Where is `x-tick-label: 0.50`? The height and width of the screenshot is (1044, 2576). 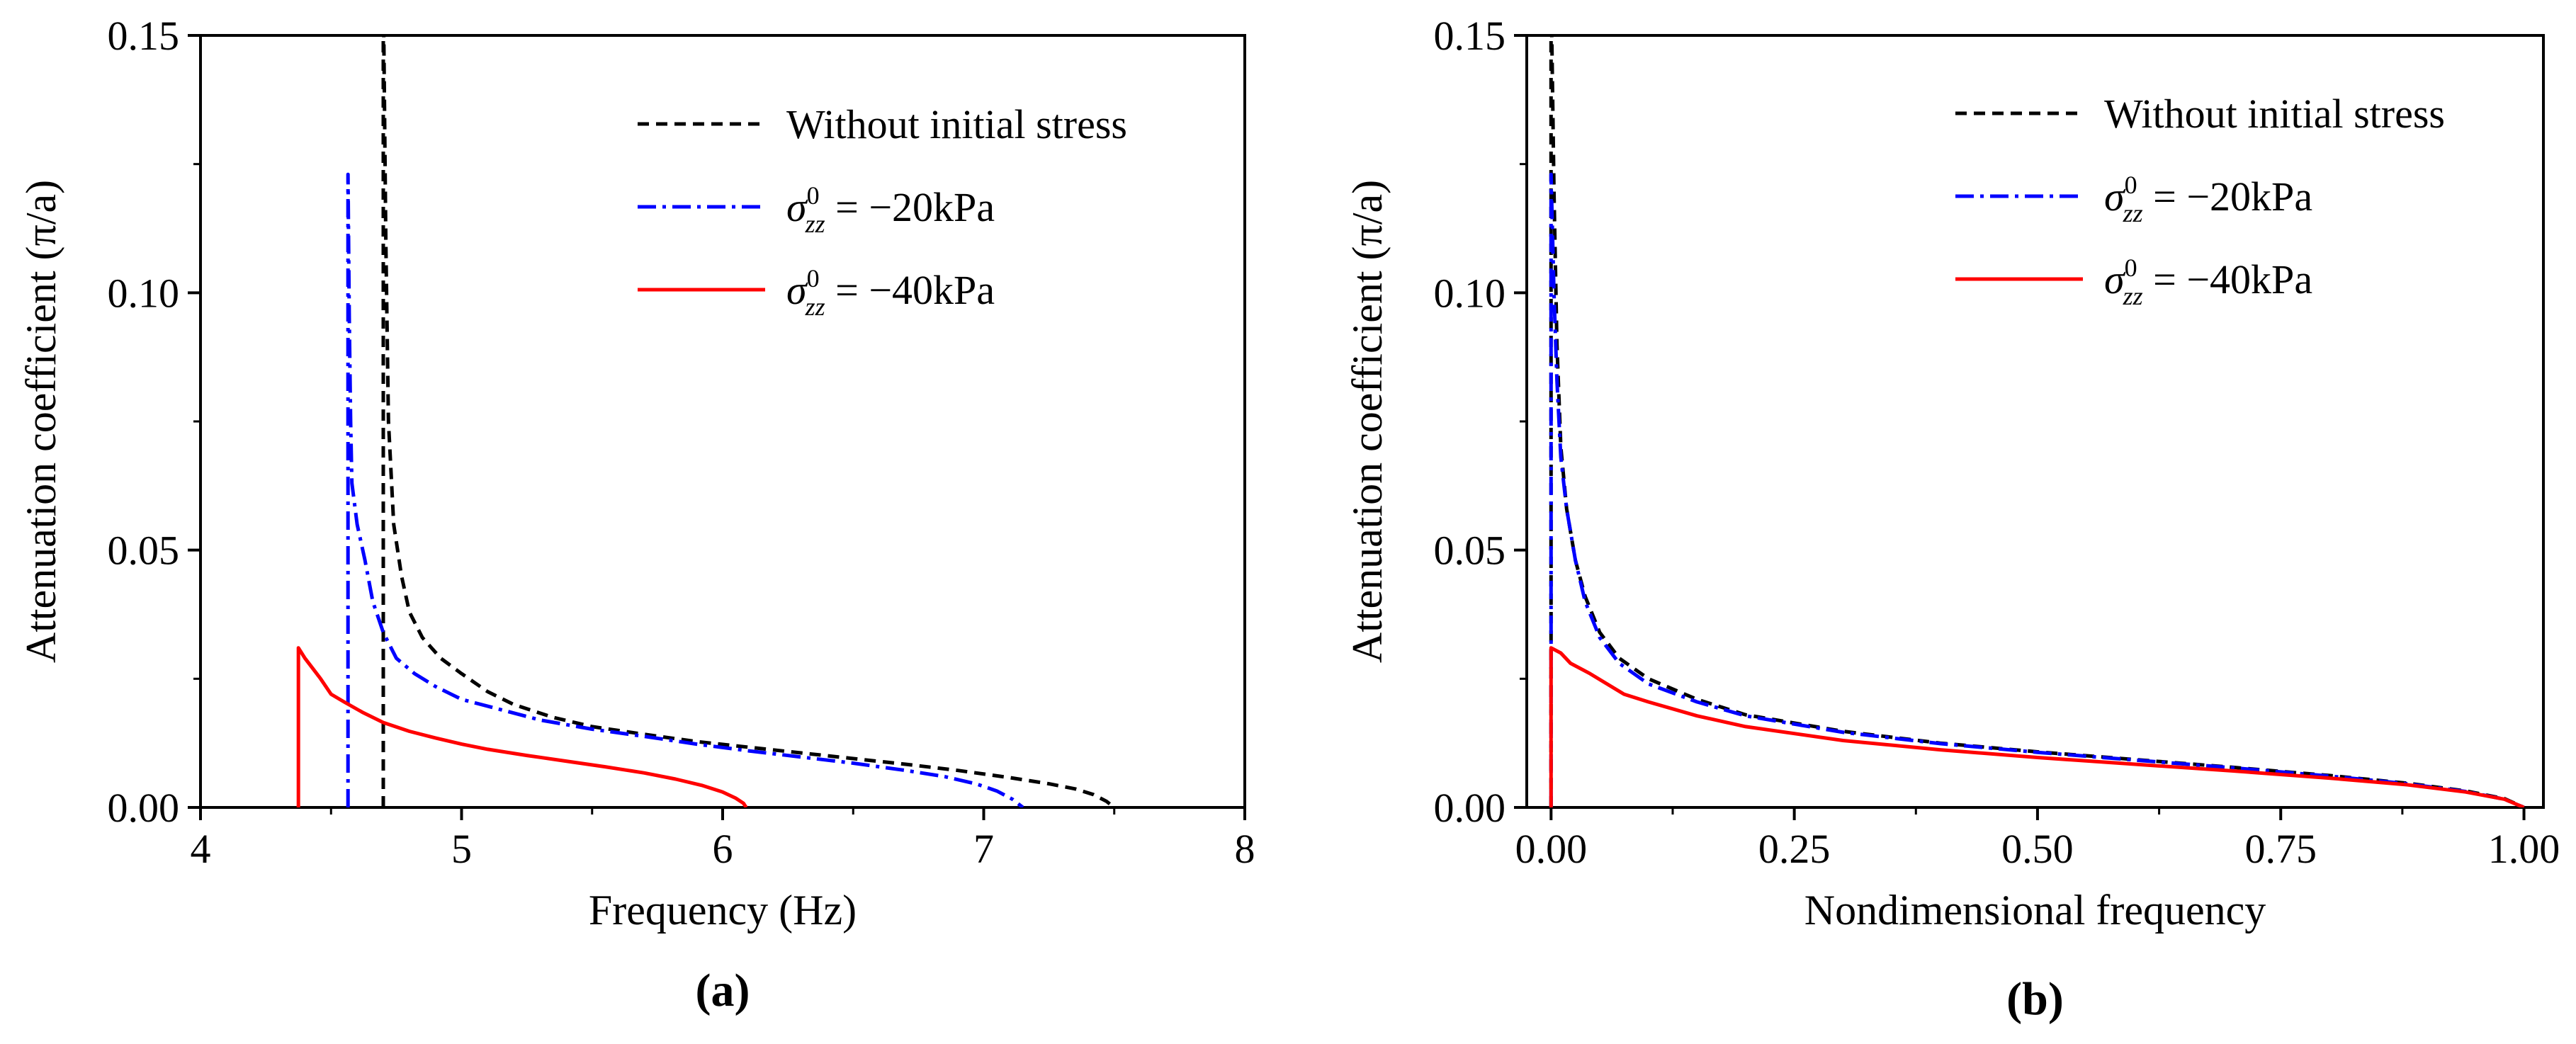 x-tick-label: 0.50 is located at coordinates (2037, 849).